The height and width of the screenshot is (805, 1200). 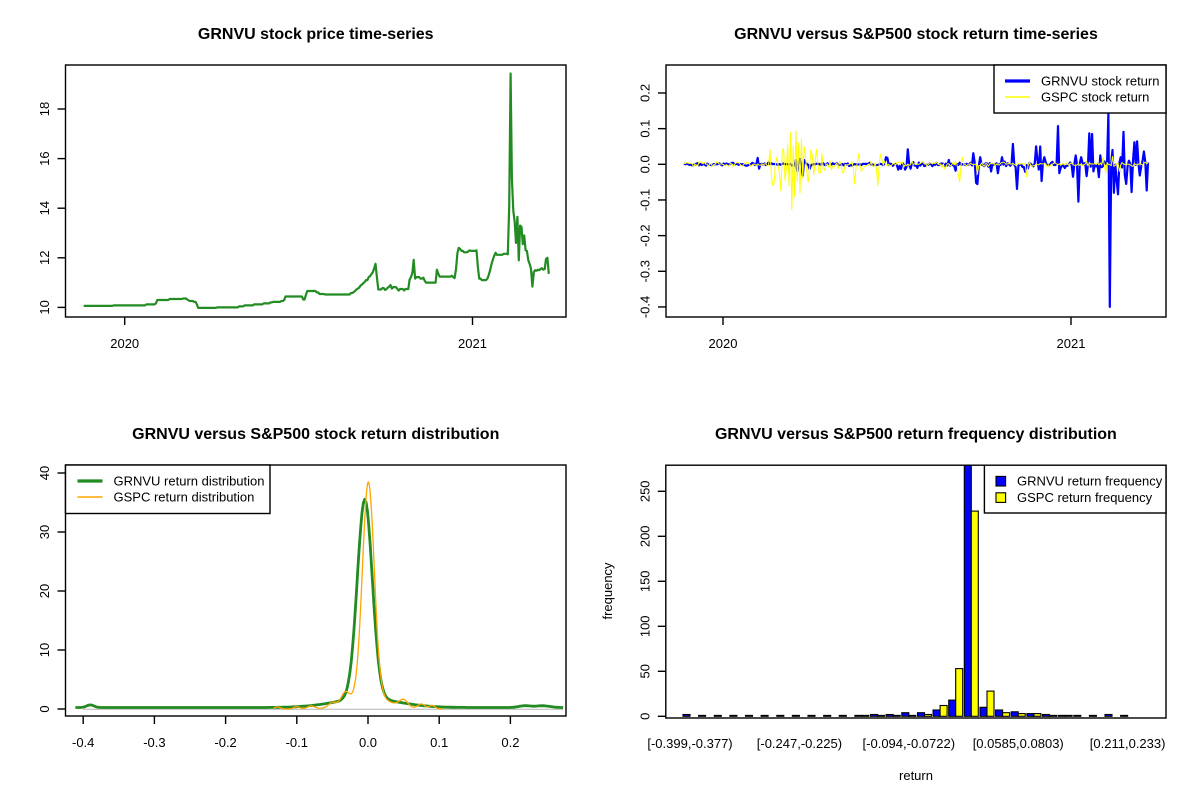 I want to click on svg-text: [-0.399,-0.377), so click(x=689, y=743).